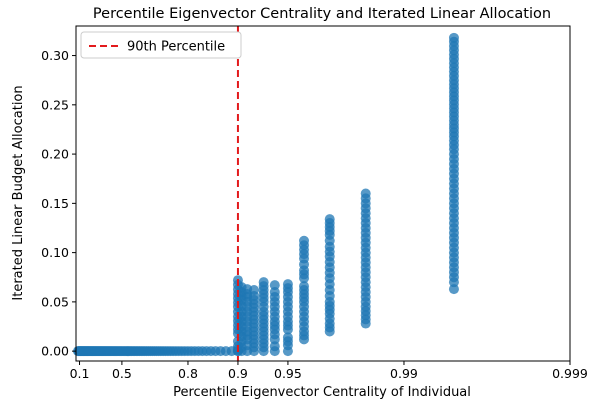  Describe the element at coordinates (288, 373) in the screenshot. I see `x-tick-label: 0.95` at that location.